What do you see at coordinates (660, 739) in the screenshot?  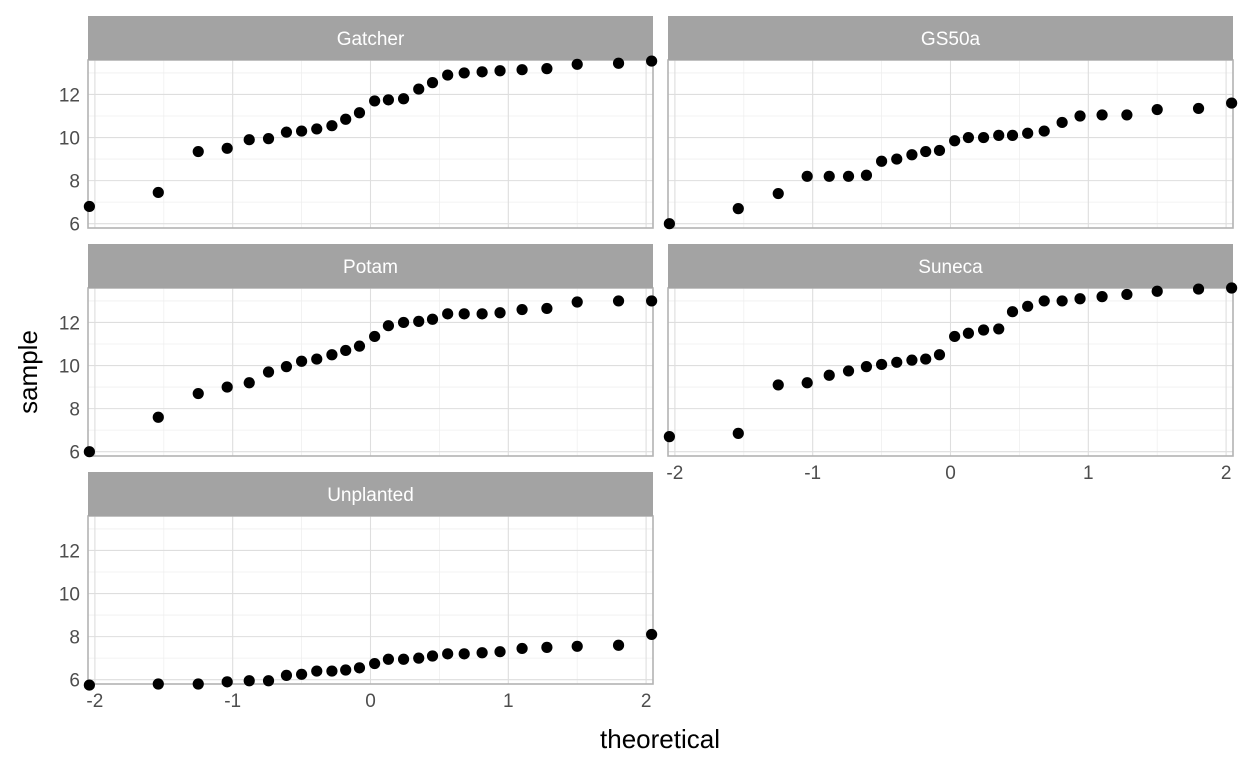 I see `x-axis-title: theoretical` at bounding box center [660, 739].